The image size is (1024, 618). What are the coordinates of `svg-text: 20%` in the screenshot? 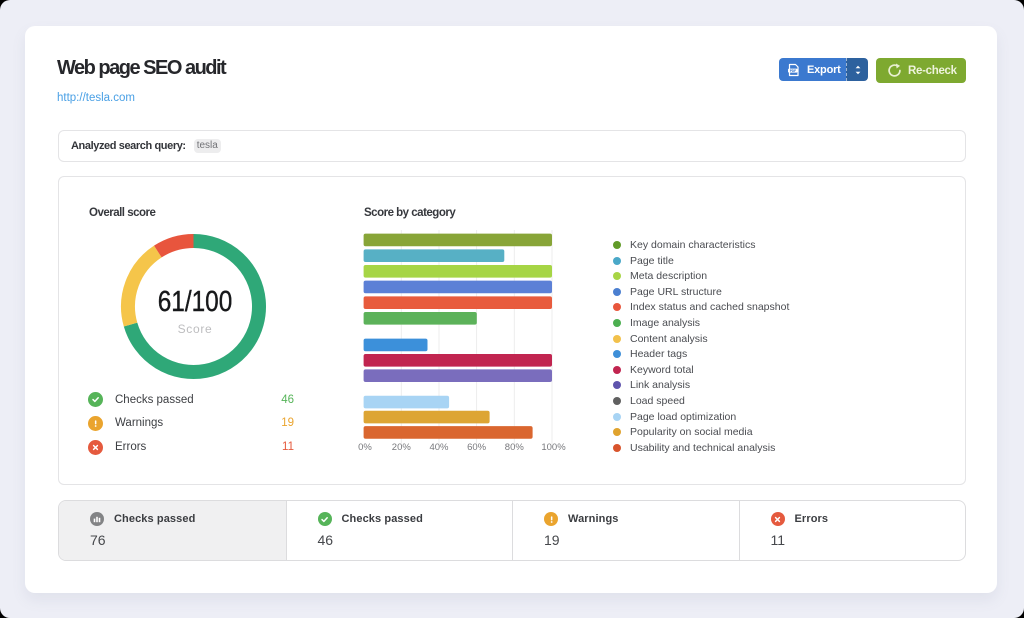 It's located at (402, 447).